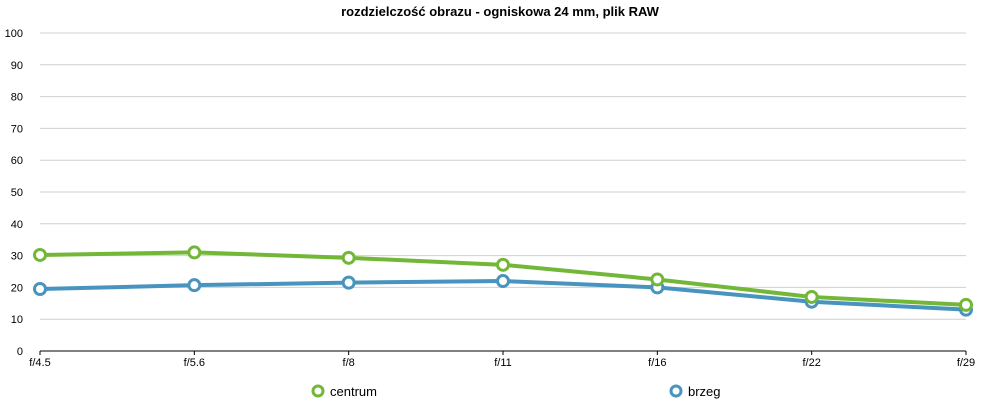 The width and height of the screenshot is (1000, 412). Describe the element at coordinates (194, 363) in the screenshot. I see `x-tick-label: f/5.6` at that location.